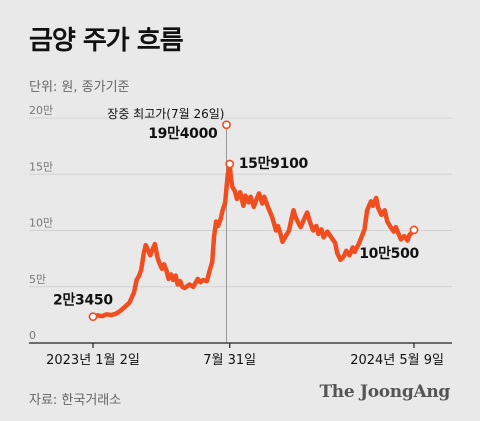  I want to click on y-tick-label: 5만, so click(37, 279).